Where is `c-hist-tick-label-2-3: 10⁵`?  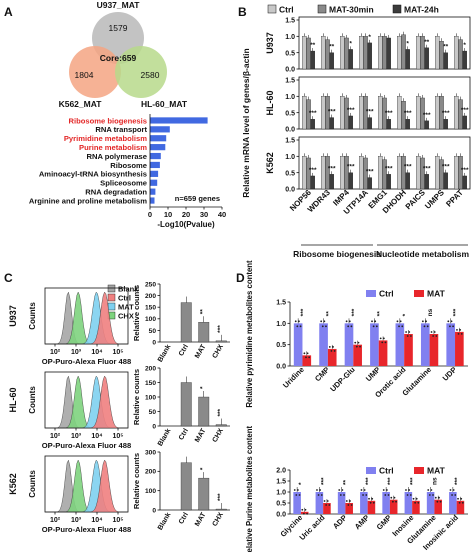
c-hist-tick-label-2-3: 10⁵ is located at coordinates (117, 520).